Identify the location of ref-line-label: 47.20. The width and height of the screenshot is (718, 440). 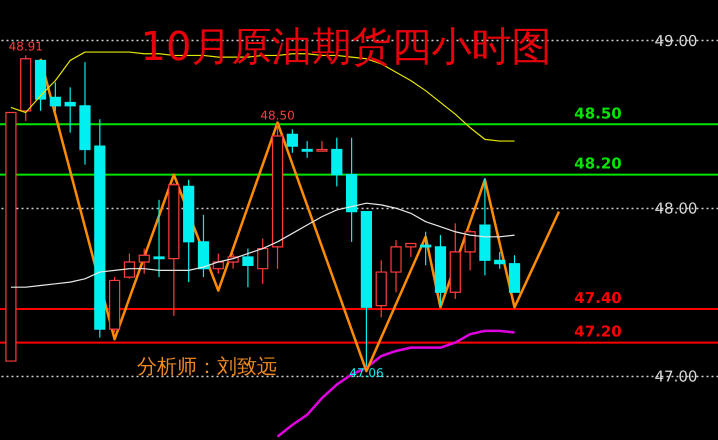
(598, 331).